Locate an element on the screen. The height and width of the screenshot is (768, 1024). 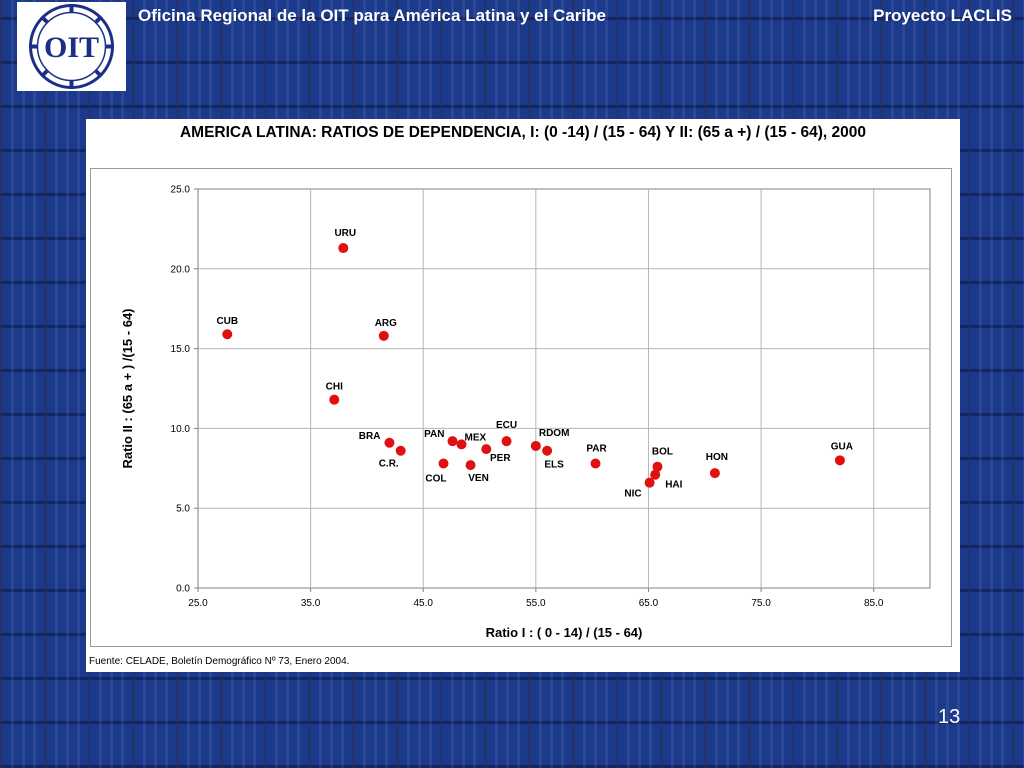
point-label: BRA is located at coordinates (370, 436).